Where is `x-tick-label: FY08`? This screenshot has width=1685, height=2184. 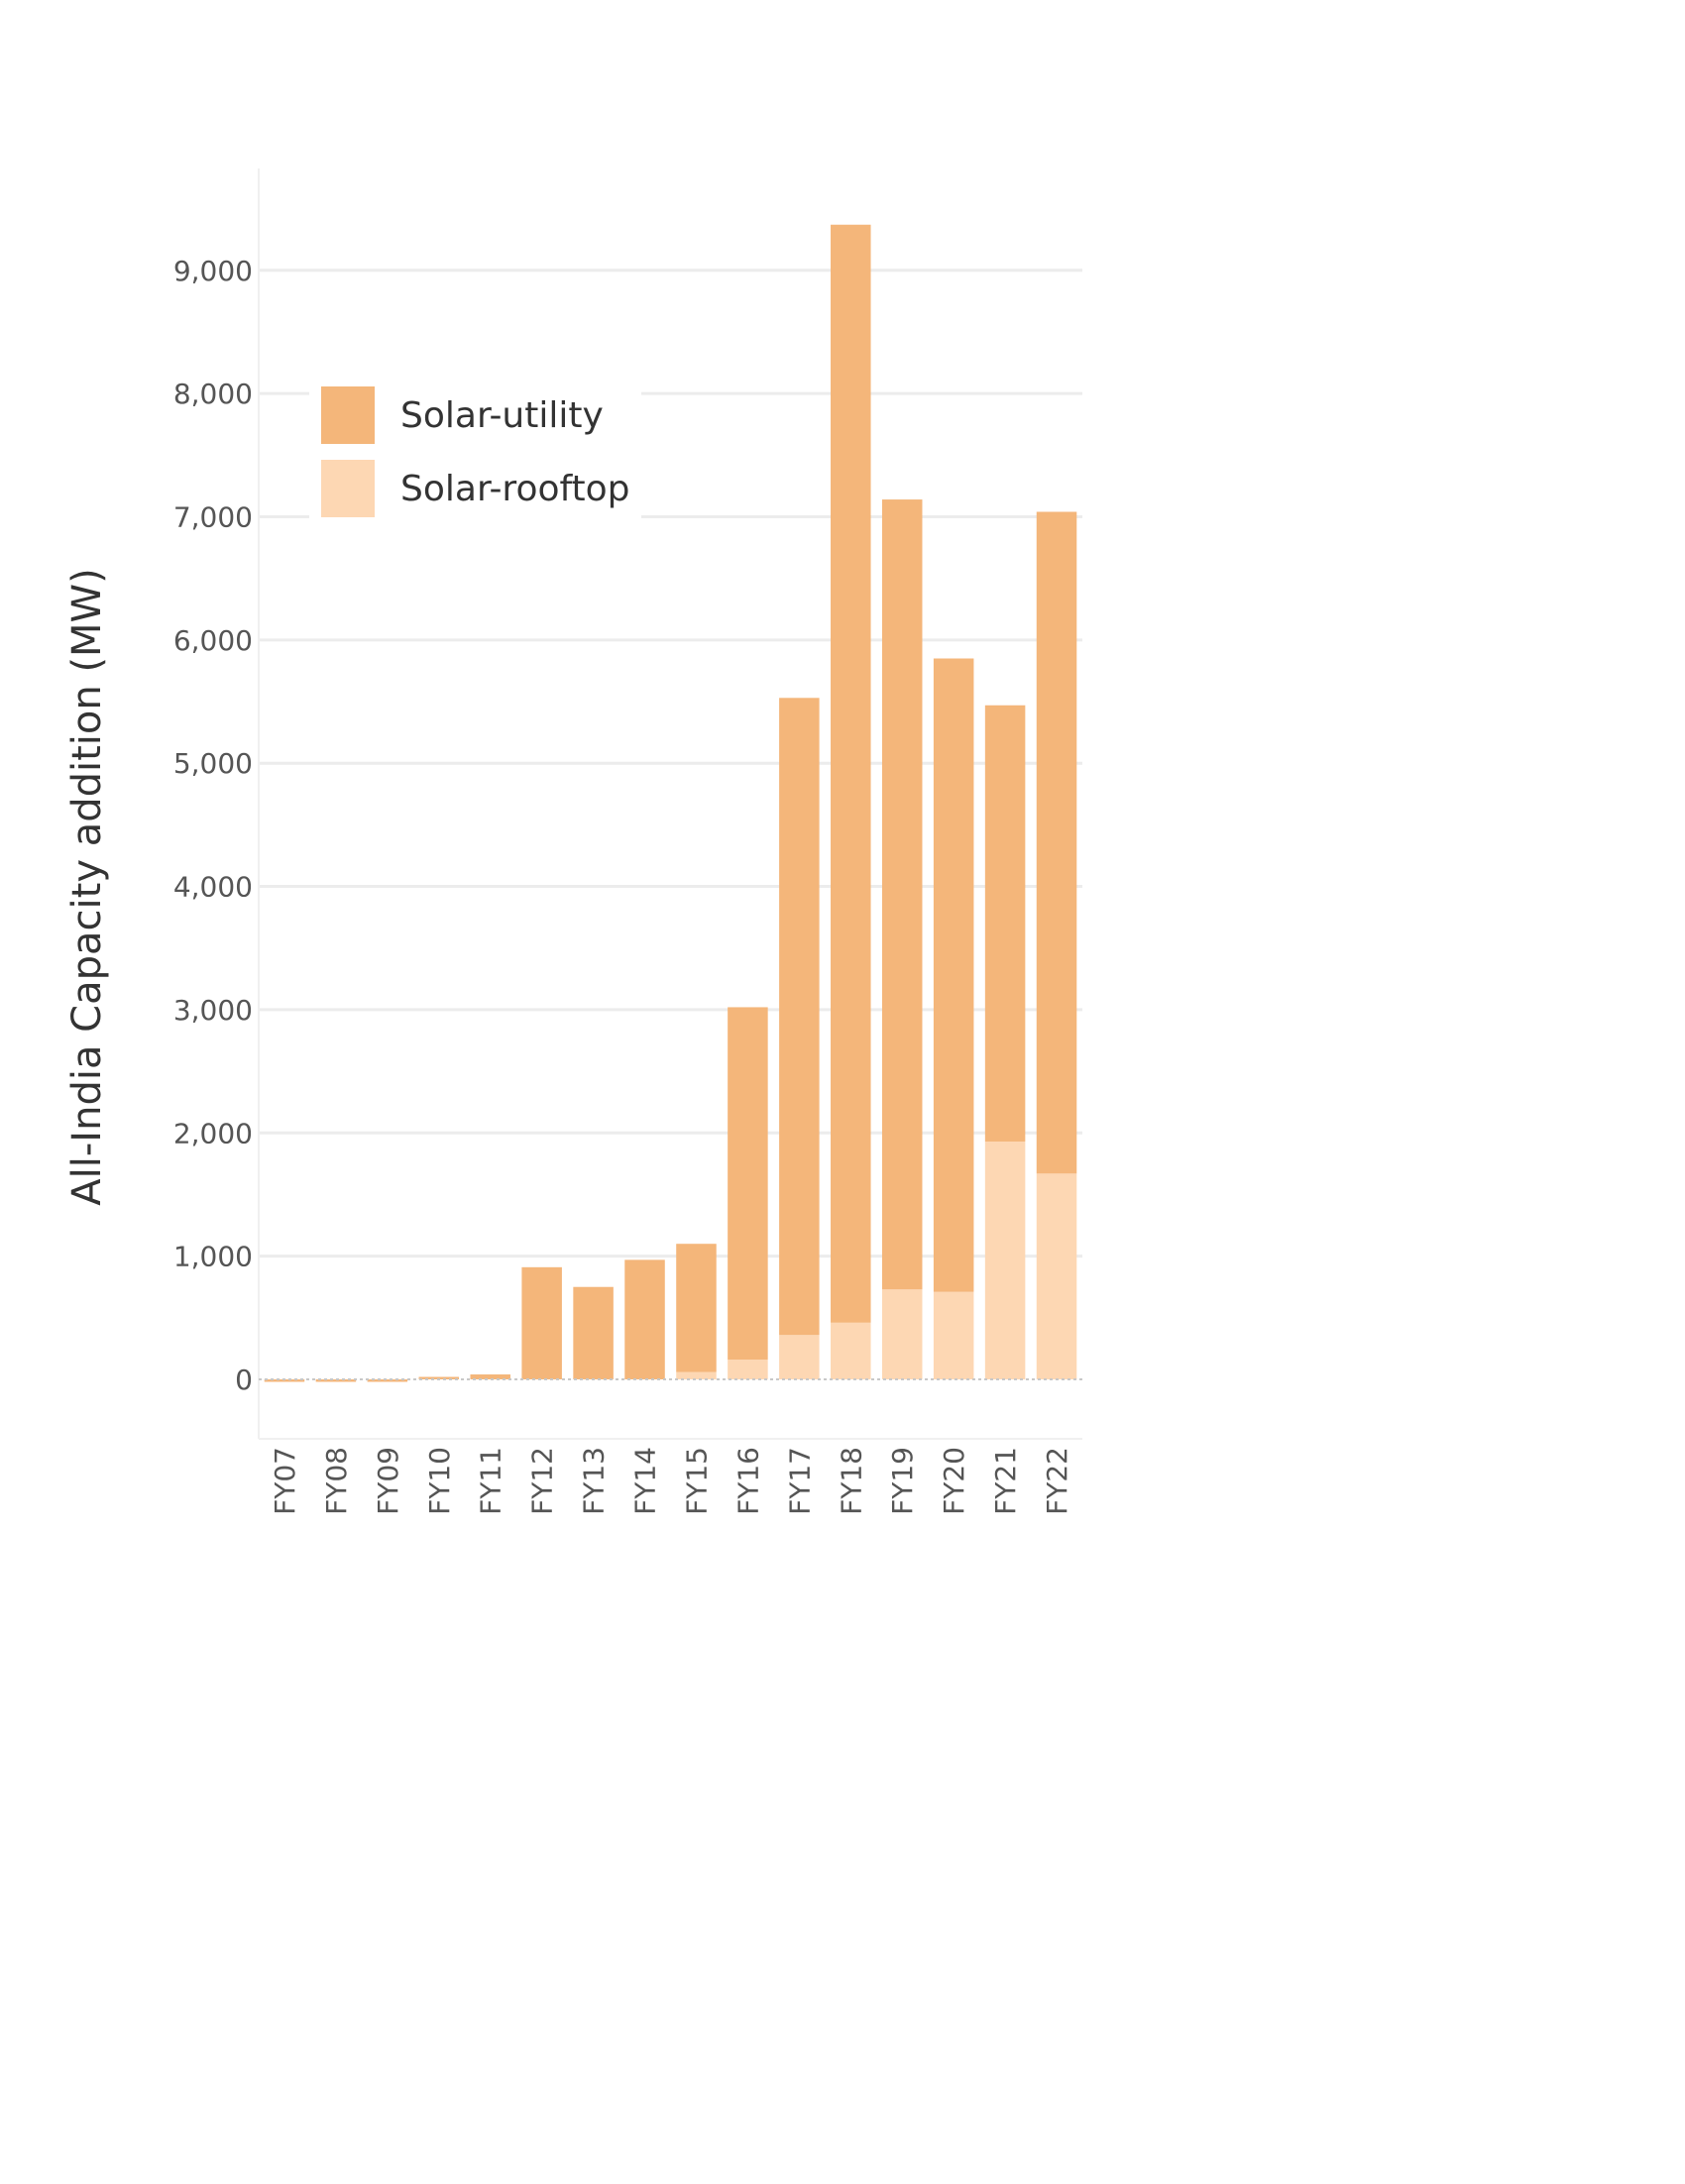 x-tick-label: FY08 is located at coordinates (336, 1481).